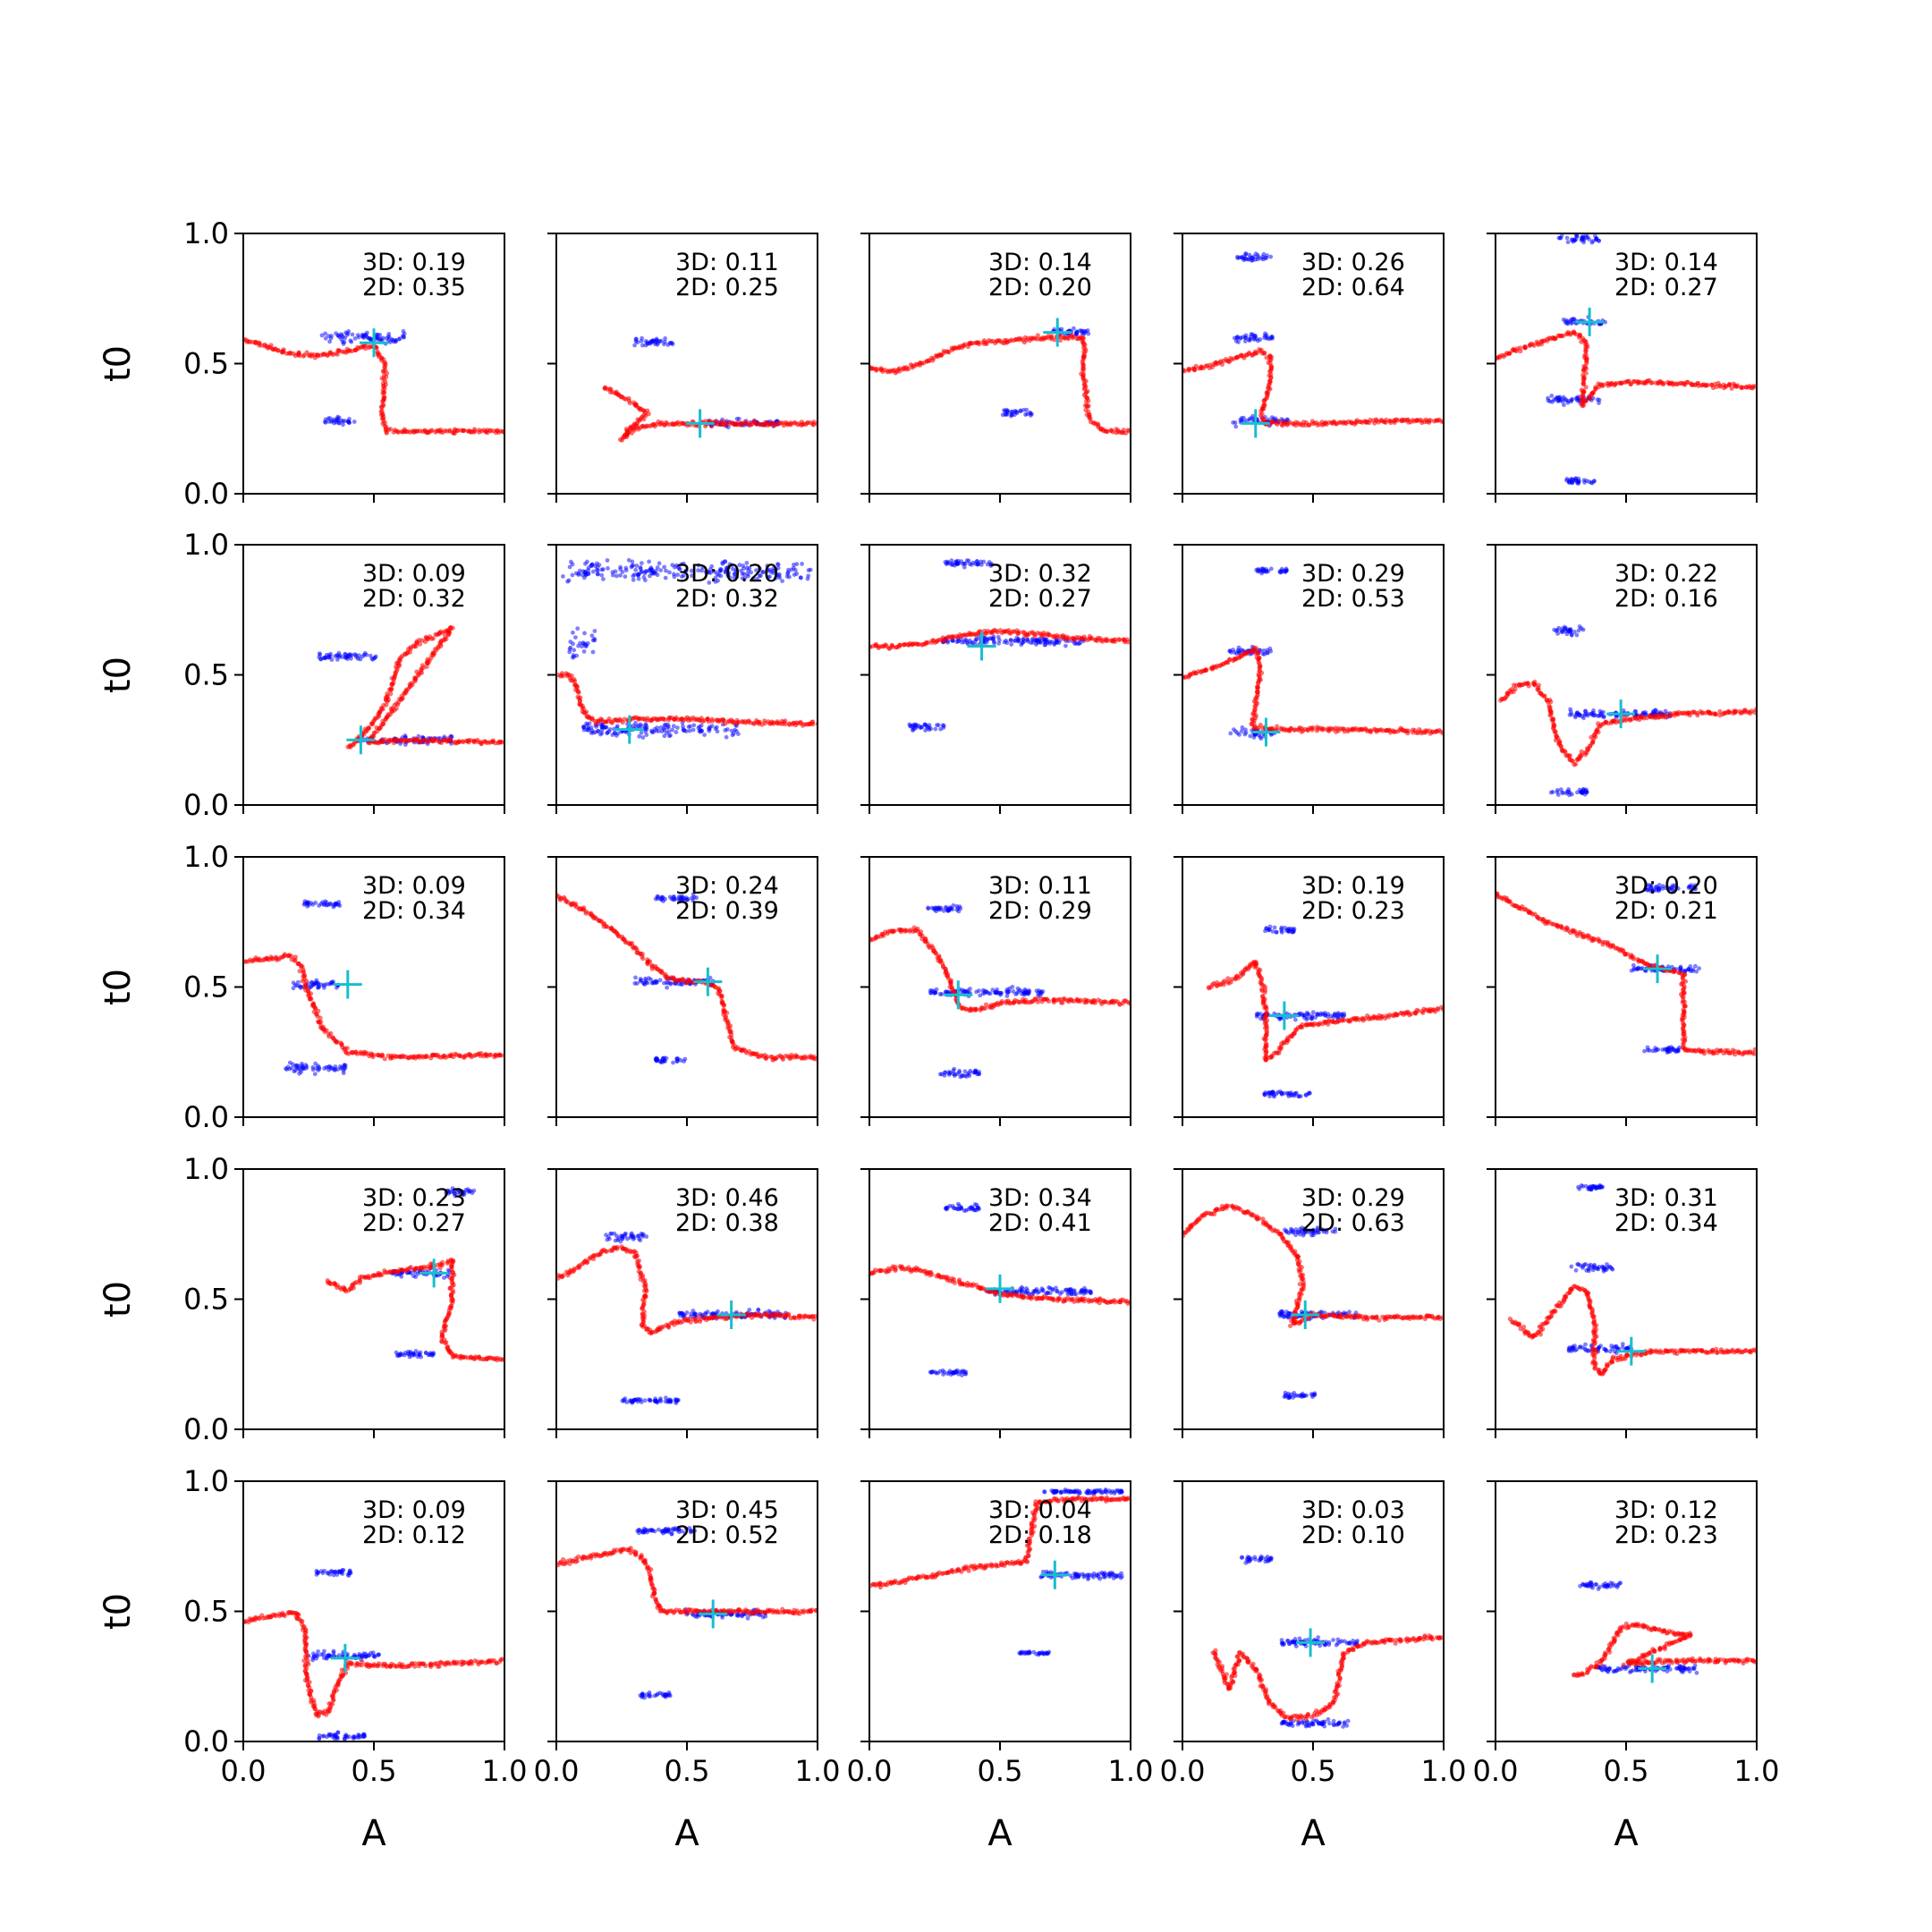 Image resolution: width=1932 pixels, height=1932 pixels. What do you see at coordinates (206, 364) in the screenshot?
I see `y-tick-label: 0.5` at bounding box center [206, 364].